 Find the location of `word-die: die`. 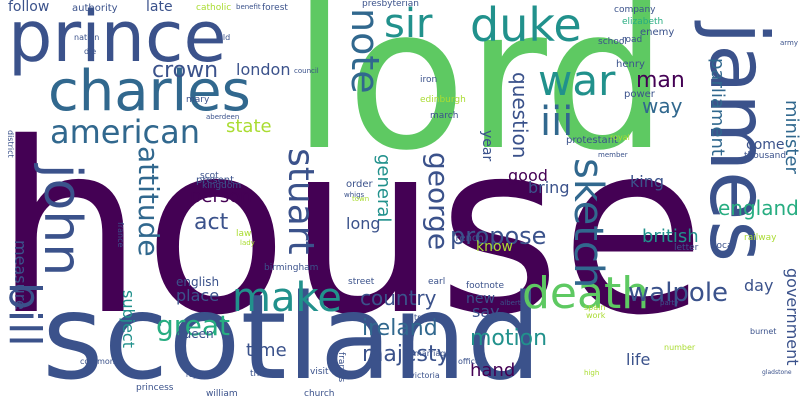

word-die: die is located at coordinates (90, 51).